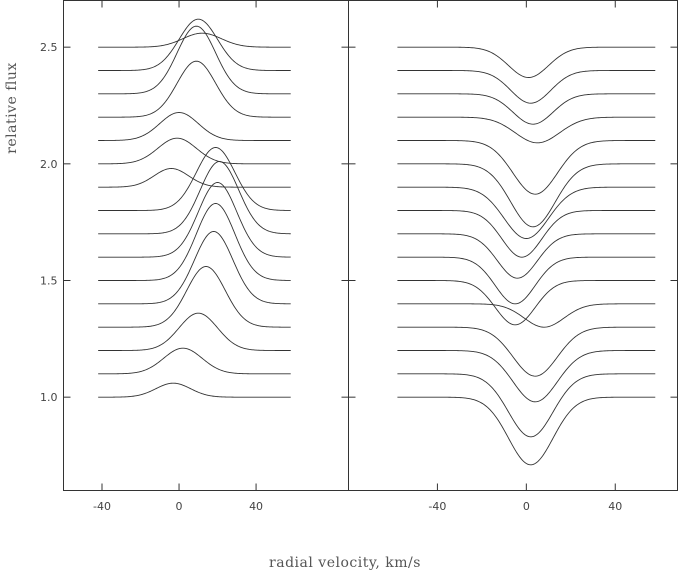 This screenshot has height=575, width=679. Describe the element at coordinates (49, 281) in the screenshot. I see `y-tick-label: 1.5` at that location.